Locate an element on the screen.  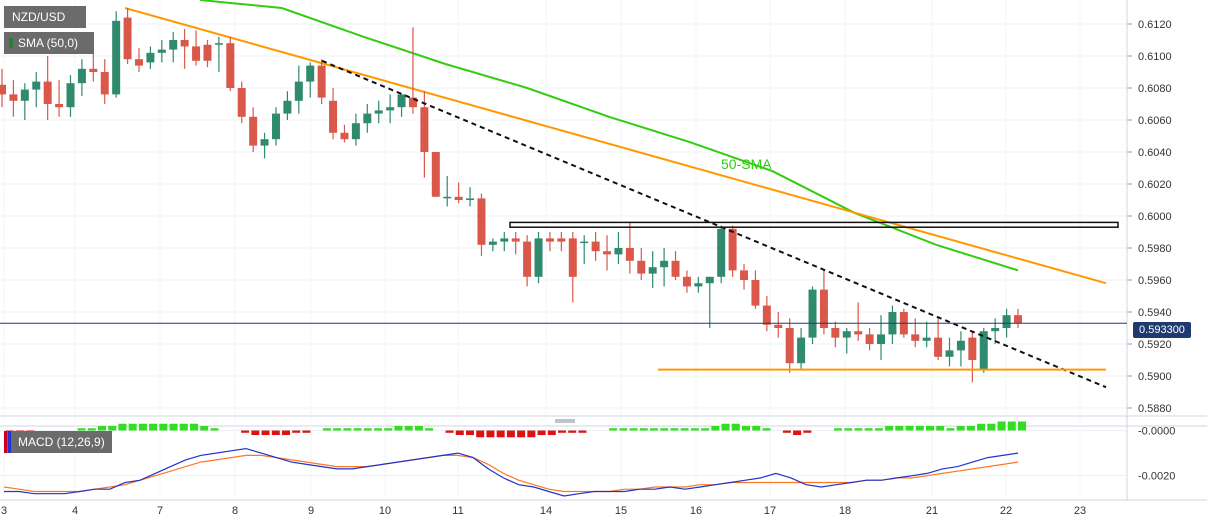
sma-indicator-badge: SMA (50,0) is located at coordinates (49, 43).